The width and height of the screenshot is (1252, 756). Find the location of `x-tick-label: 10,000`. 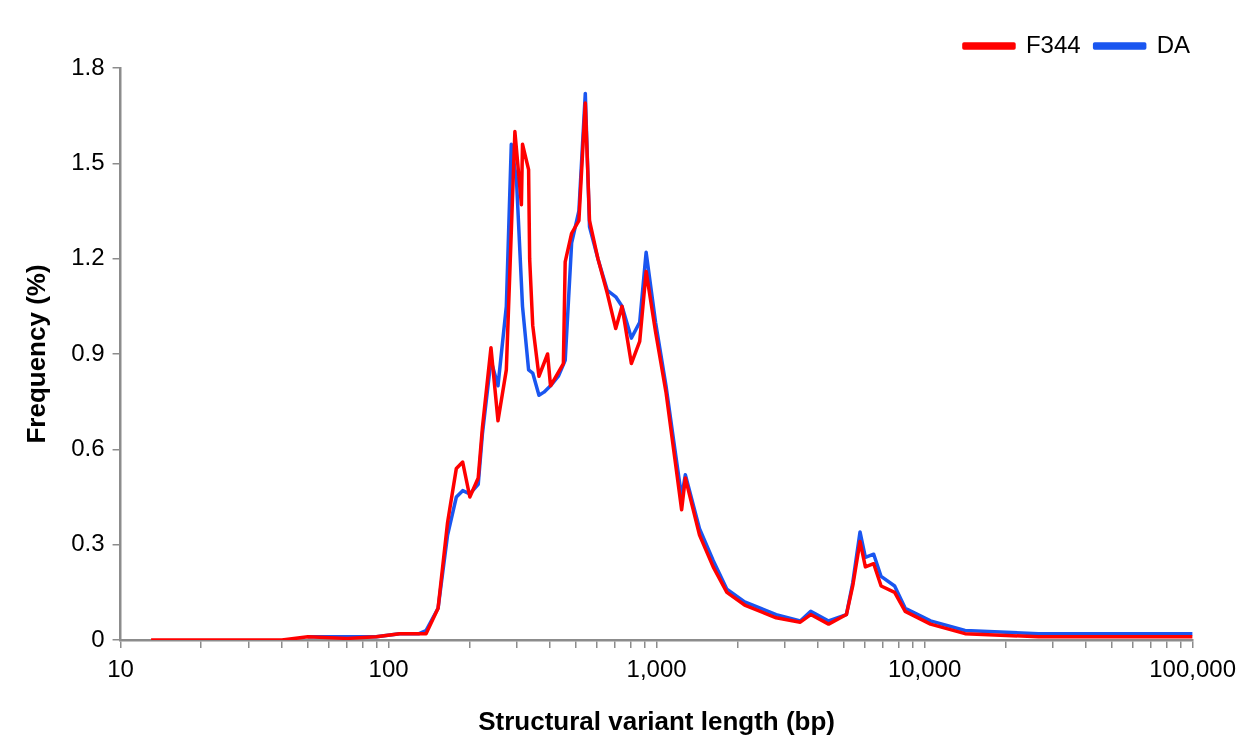

x-tick-label: 10,000 is located at coordinates (924, 669).